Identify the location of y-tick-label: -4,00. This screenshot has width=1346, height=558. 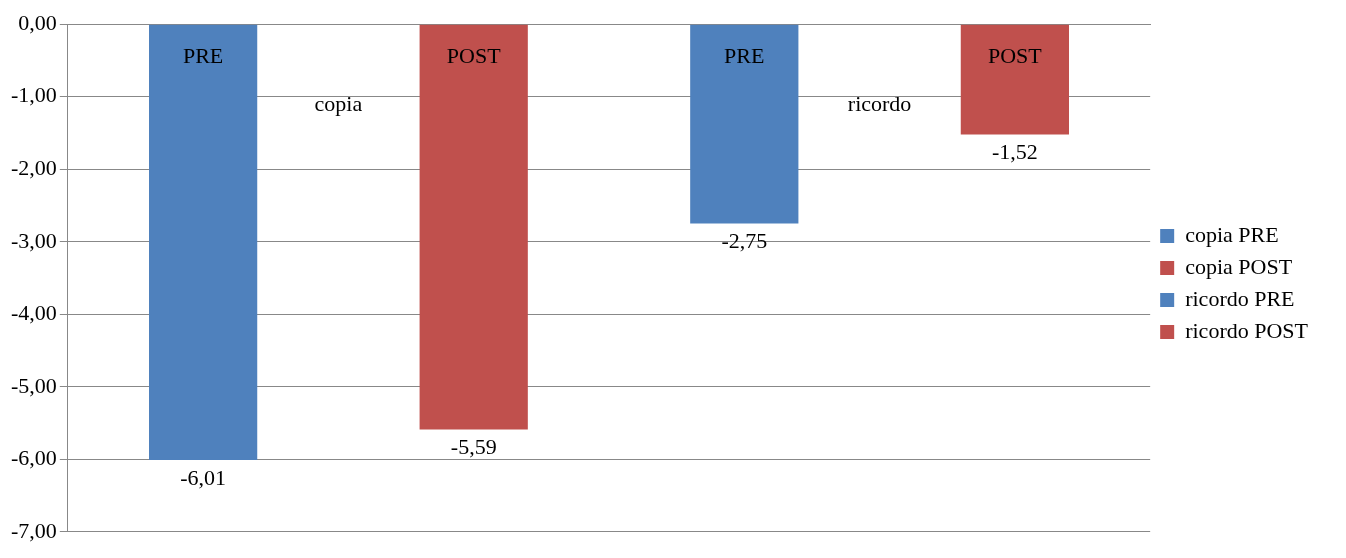
(34, 313).